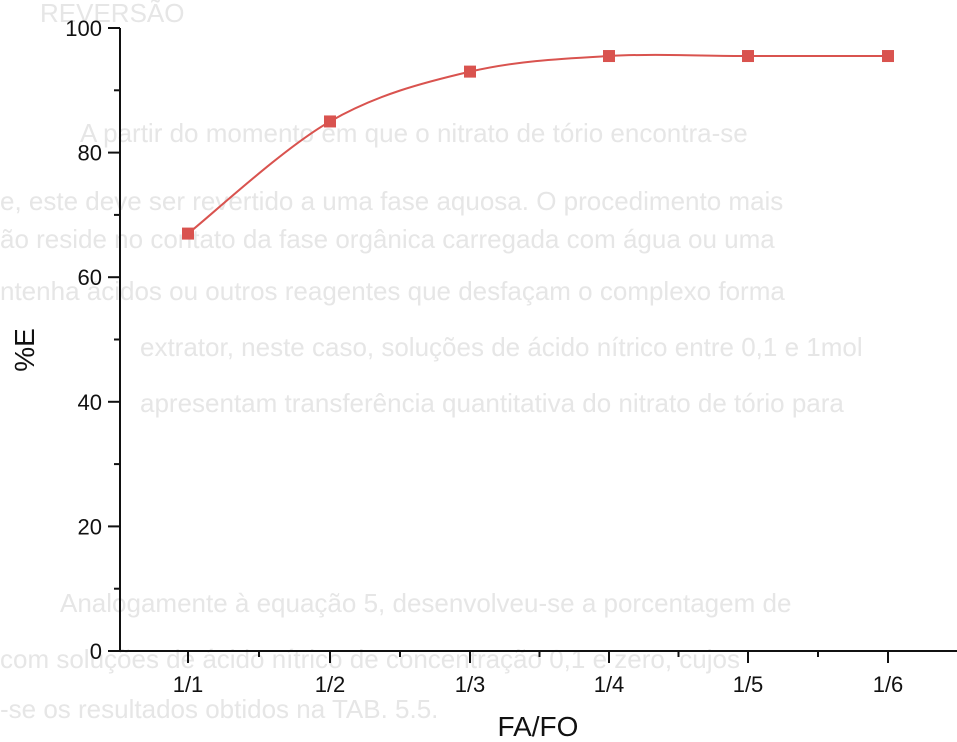 This screenshot has height=742, width=957. I want to click on y-tick-label: 20, so click(90, 526).